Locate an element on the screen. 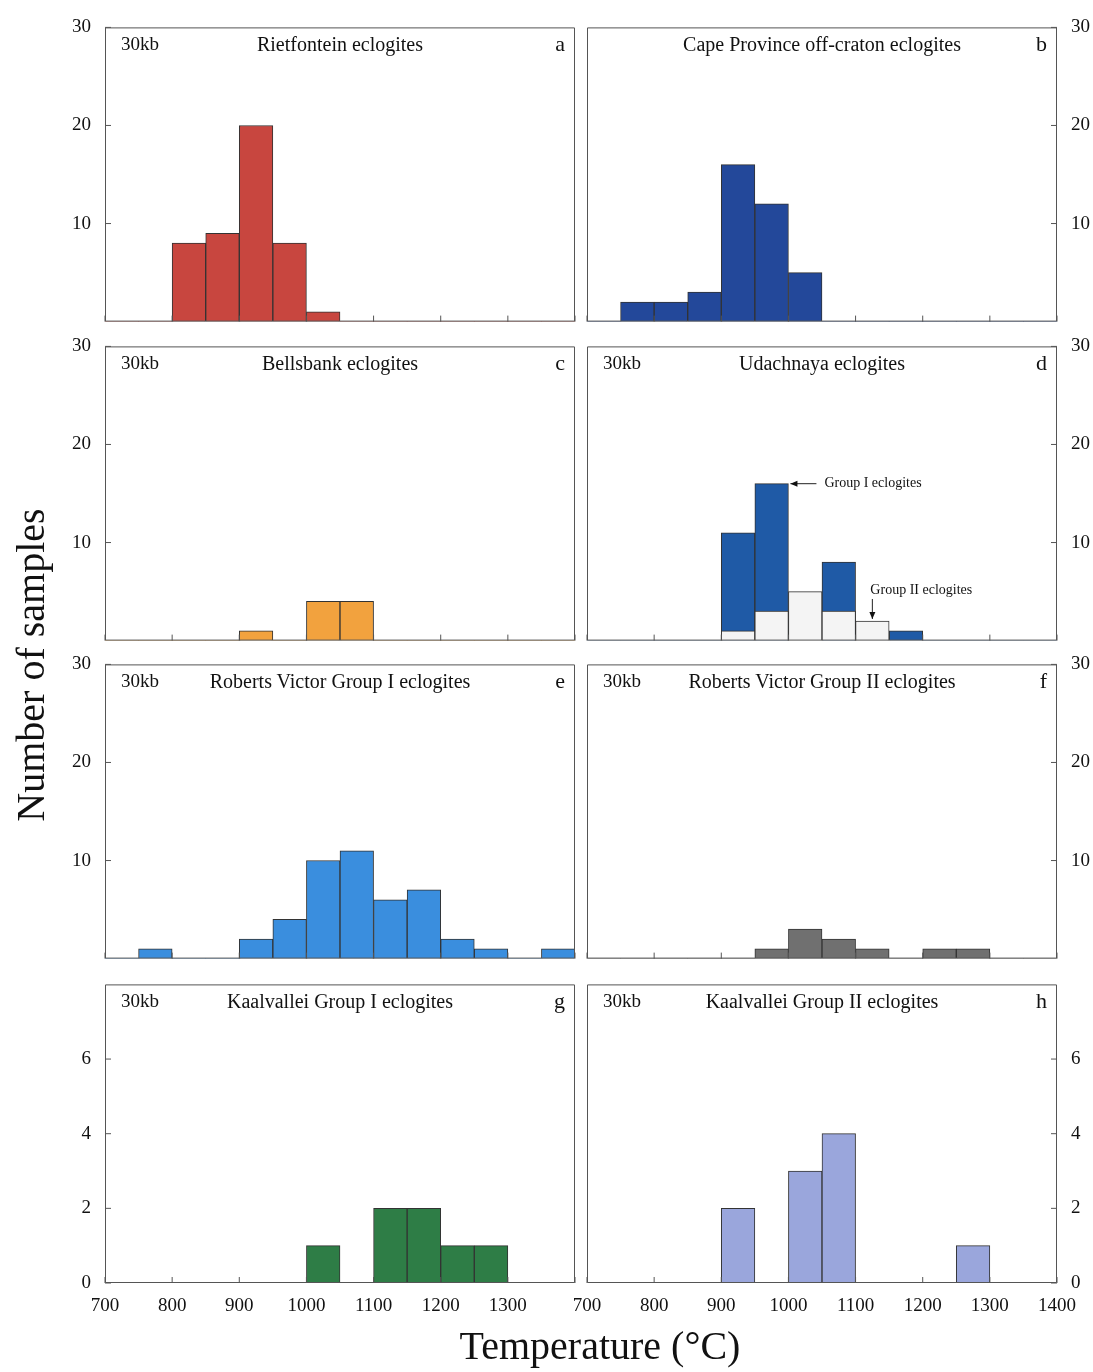 This screenshot has height=1372, width=1093. annotation: d is located at coordinates (1041, 363).